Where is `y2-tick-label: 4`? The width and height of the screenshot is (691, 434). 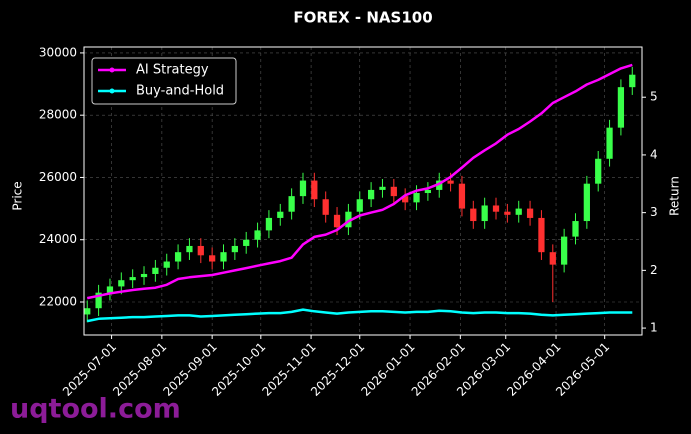 y2-tick-label: 4 is located at coordinates (654, 154).